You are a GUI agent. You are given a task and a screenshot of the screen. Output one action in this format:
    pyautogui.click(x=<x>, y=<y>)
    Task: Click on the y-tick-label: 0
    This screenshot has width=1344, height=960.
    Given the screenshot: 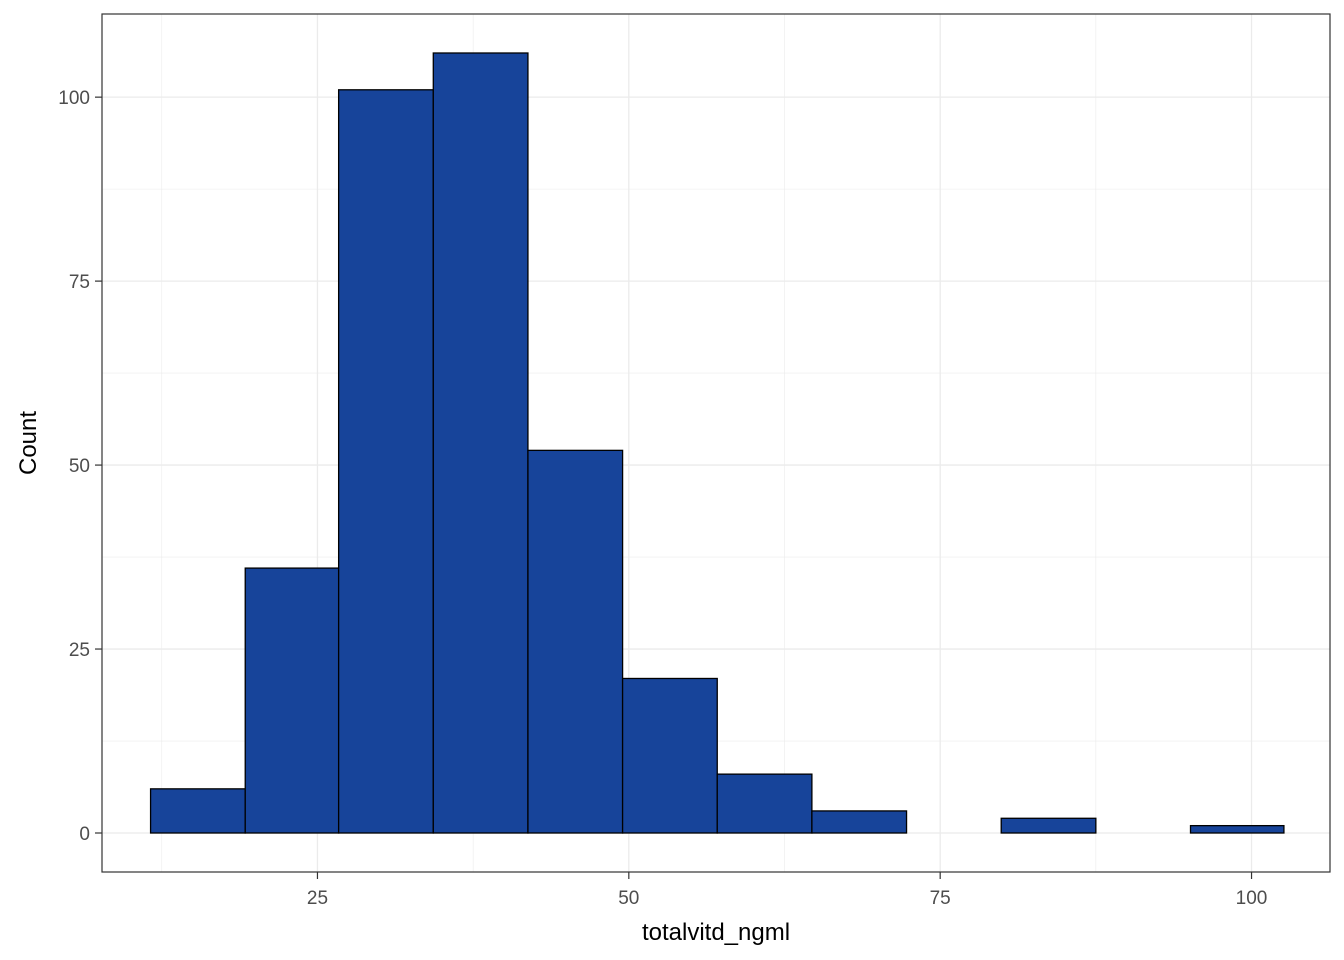 What is the action you would take?
    pyautogui.click(x=84, y=834)
    